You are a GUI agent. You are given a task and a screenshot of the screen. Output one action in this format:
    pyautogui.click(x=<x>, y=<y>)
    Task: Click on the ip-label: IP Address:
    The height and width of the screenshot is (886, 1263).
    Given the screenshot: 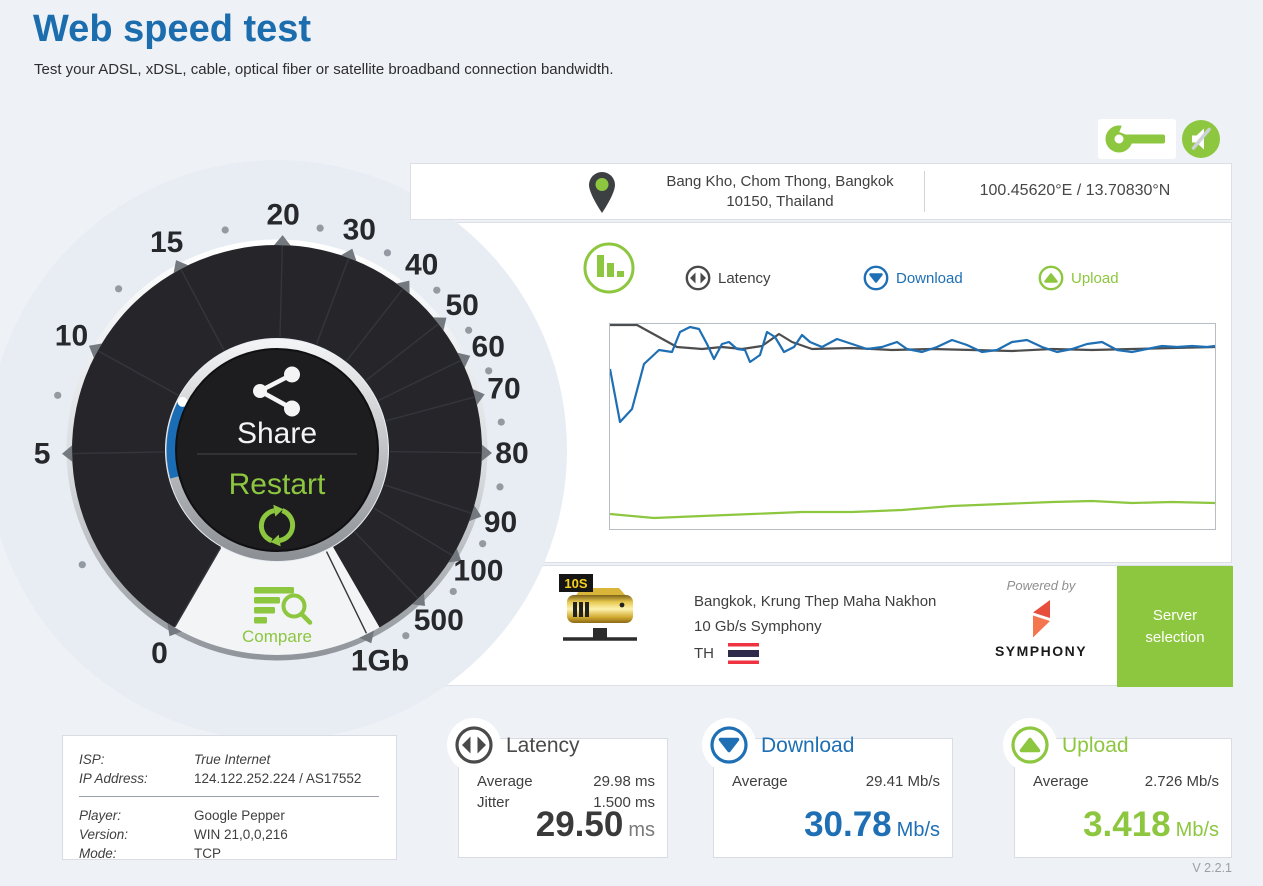 What is the action you would take?
    pyautogui.click(x=113, y=778)
    